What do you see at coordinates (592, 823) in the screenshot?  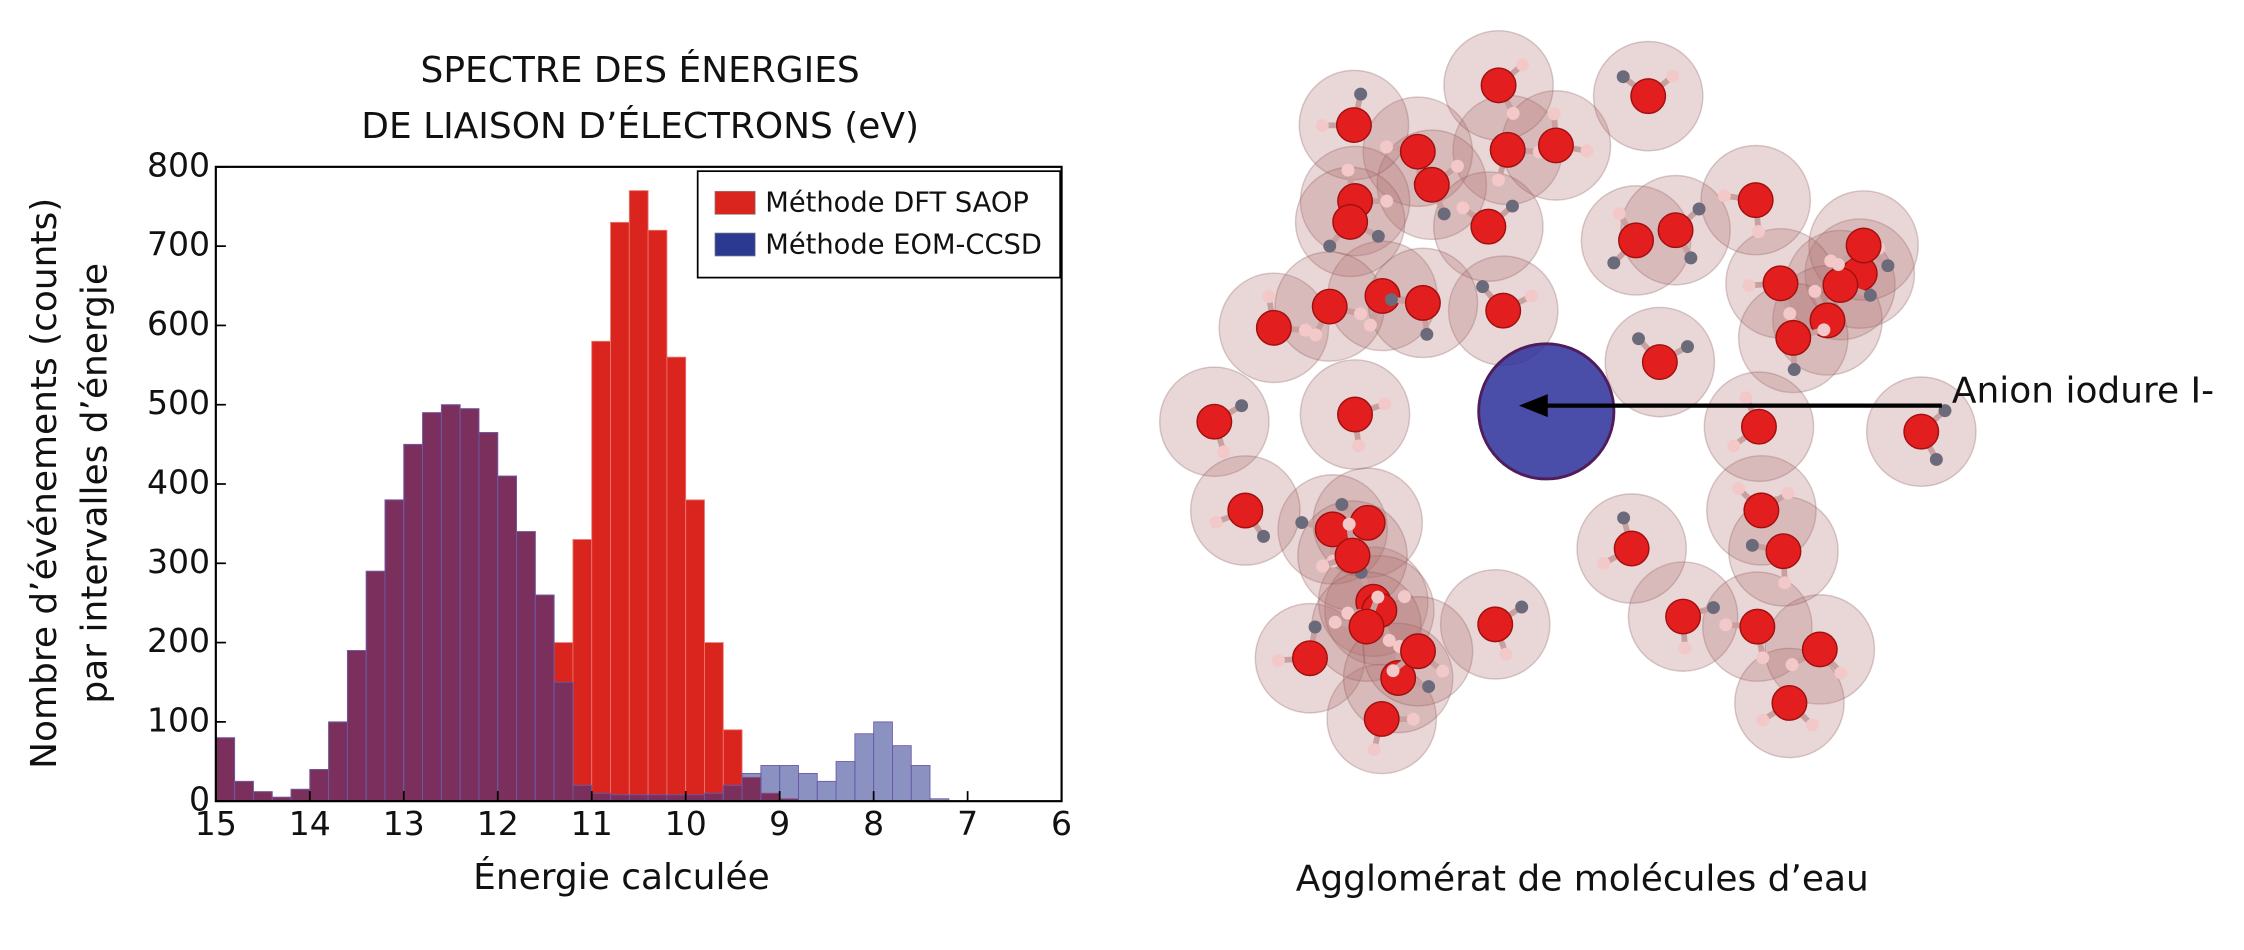 I see `x-tick-label: 11` at bounding box center [592, 823].